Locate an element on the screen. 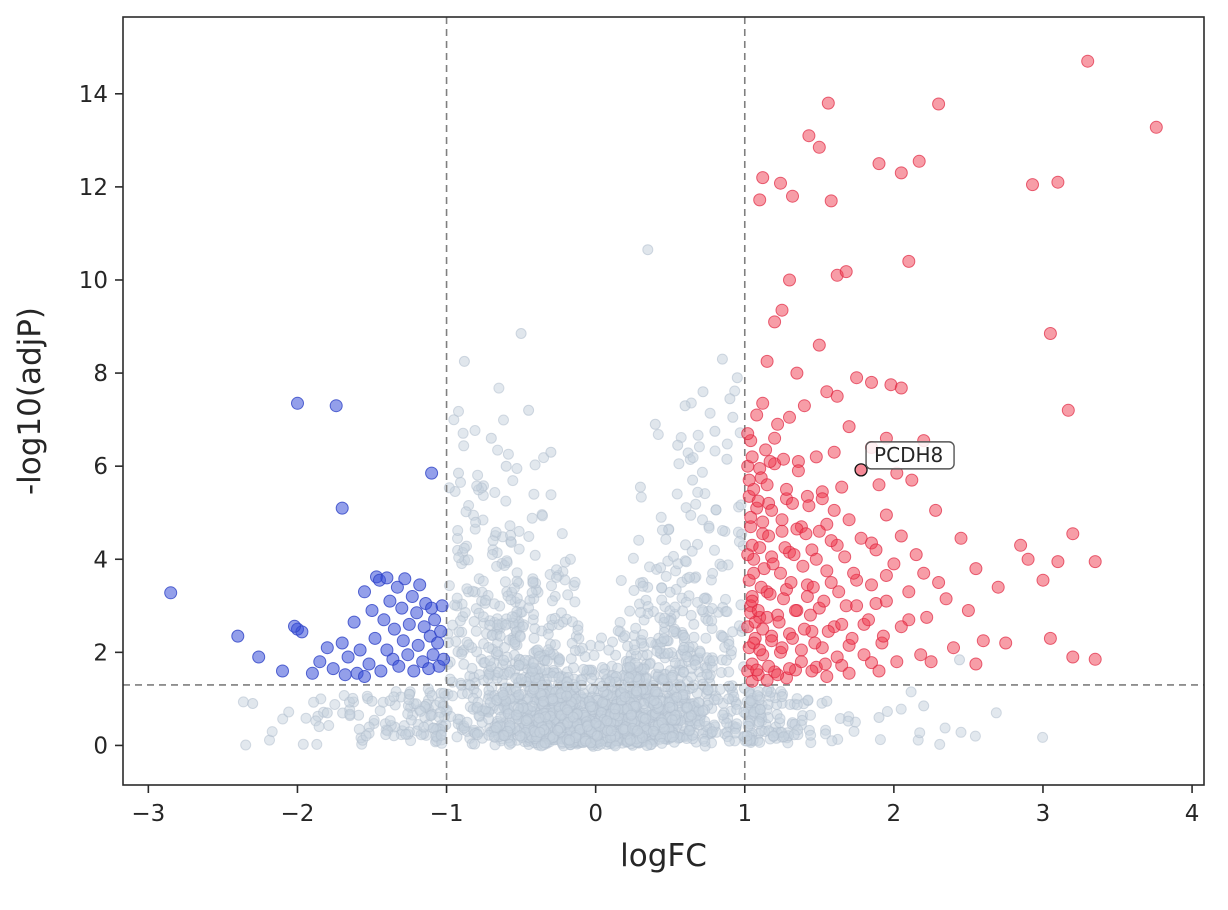 The height and width of the screenshot is (910, 1228). y-tick-label: 14 is located at coordinates (93, 95).